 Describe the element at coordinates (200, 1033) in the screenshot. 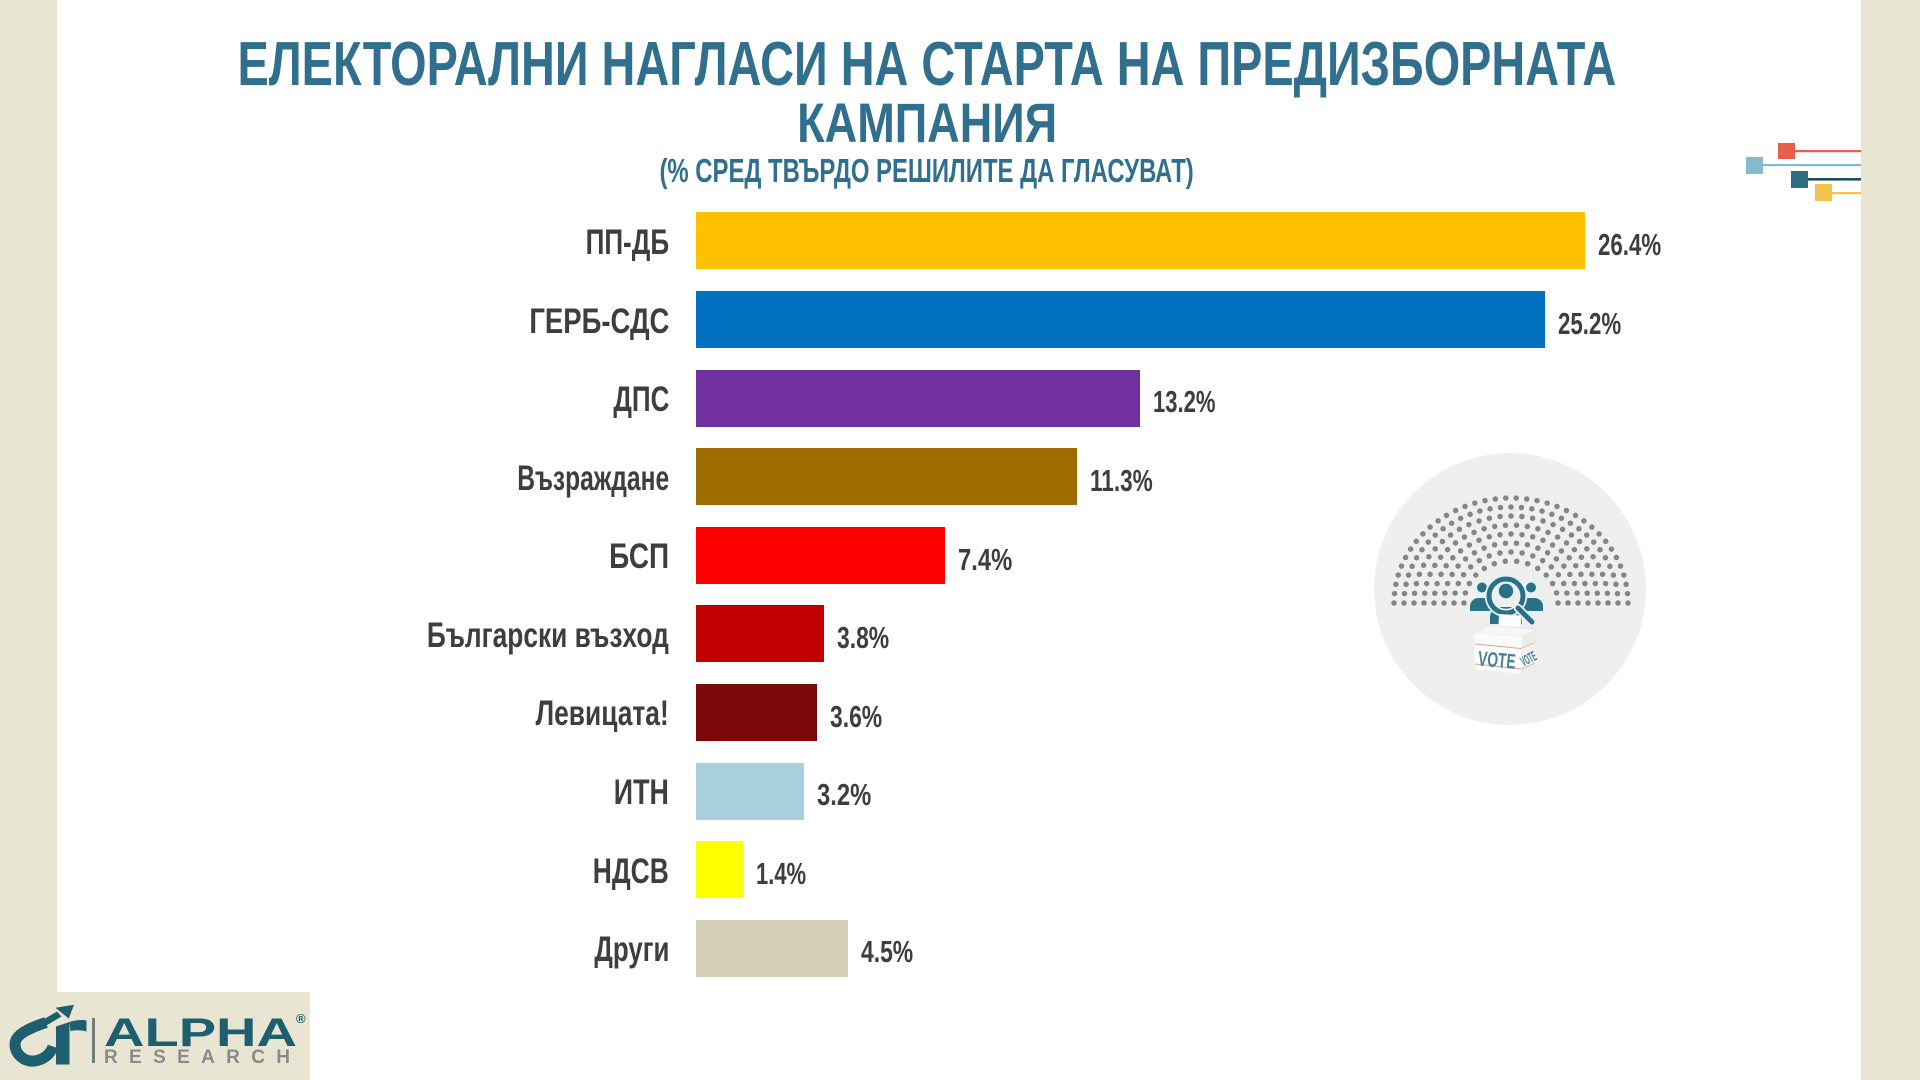

I see `svg-text: ALPHA` at that location.